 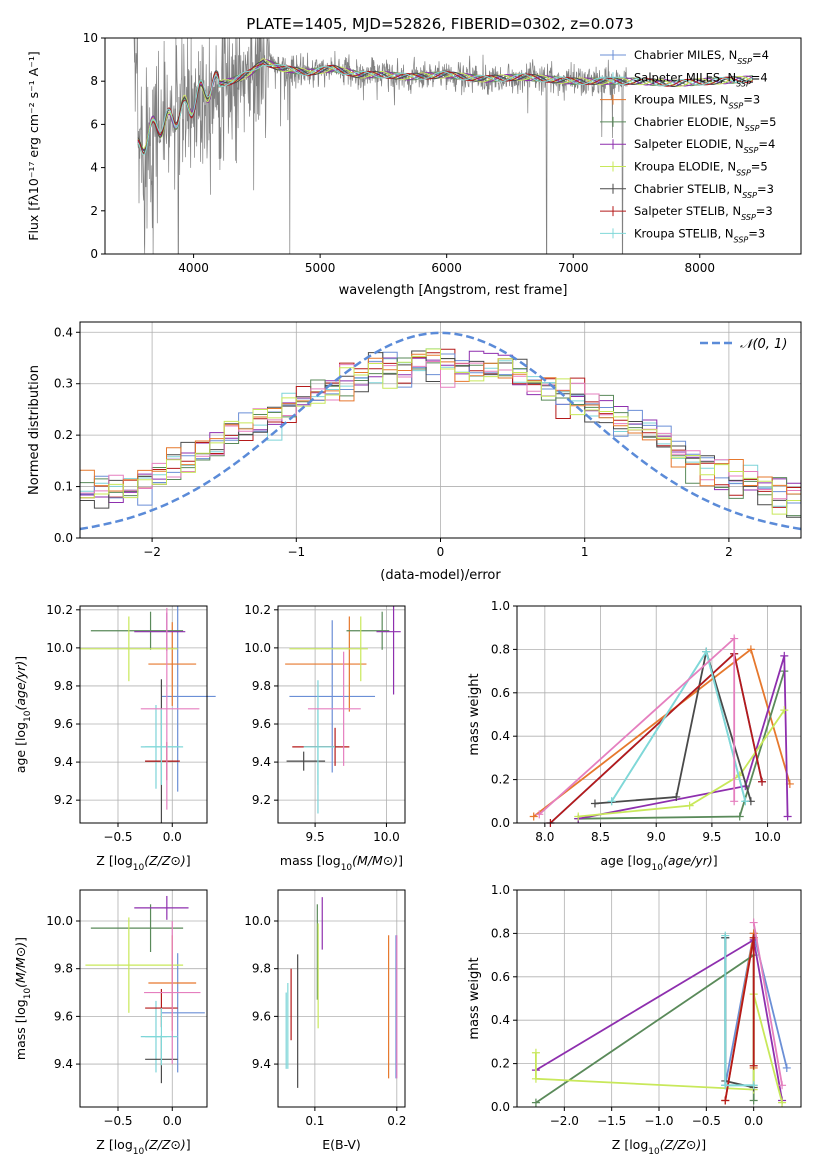 What do you see at coordinates (701, 79) in the screenshot?
I see `legend-entry: Salpeter MILES, NSSP=4` at bounding box center [701, 79].